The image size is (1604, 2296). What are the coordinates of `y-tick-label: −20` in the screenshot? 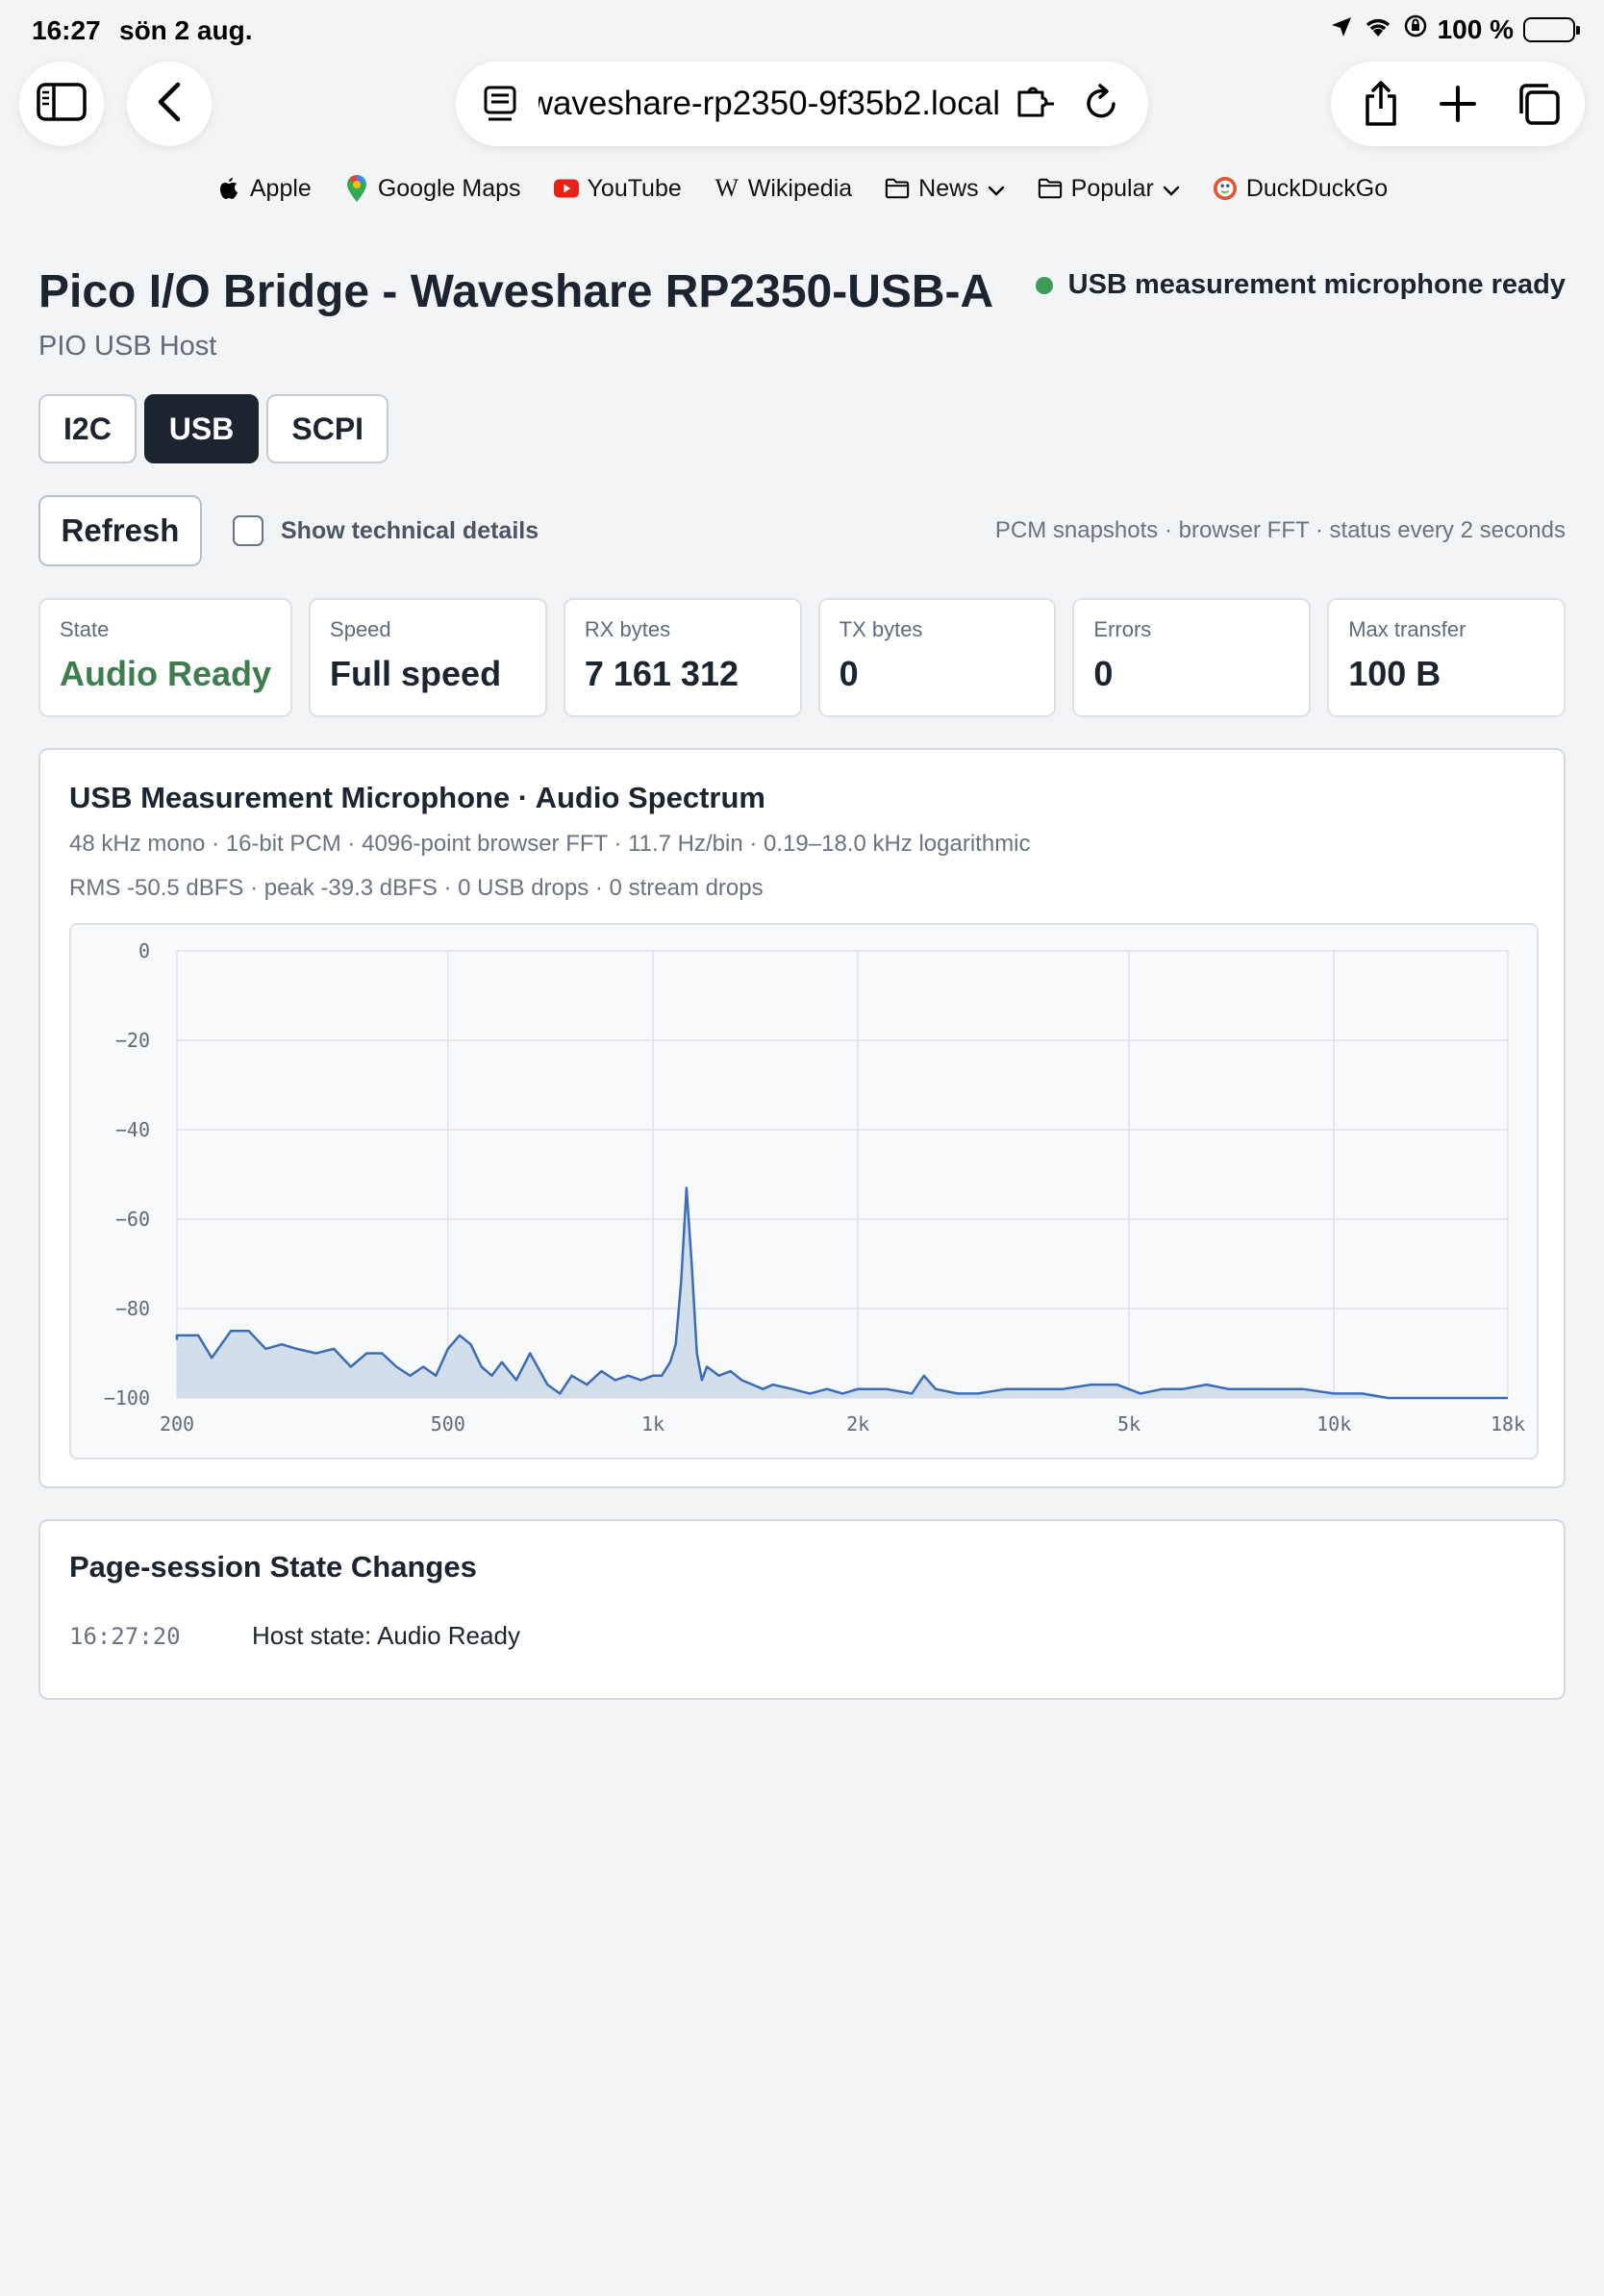 It's located at (132, 1040).